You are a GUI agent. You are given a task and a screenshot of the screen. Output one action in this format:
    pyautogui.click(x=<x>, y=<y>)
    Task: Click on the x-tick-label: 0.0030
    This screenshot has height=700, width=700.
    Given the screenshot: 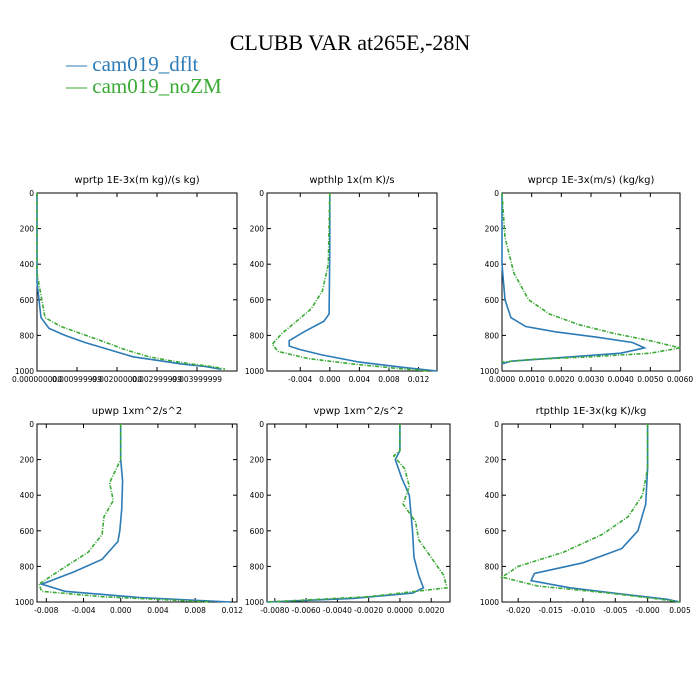 What is the action you would take?
    pyautogui.click(x=591, y=379)
    